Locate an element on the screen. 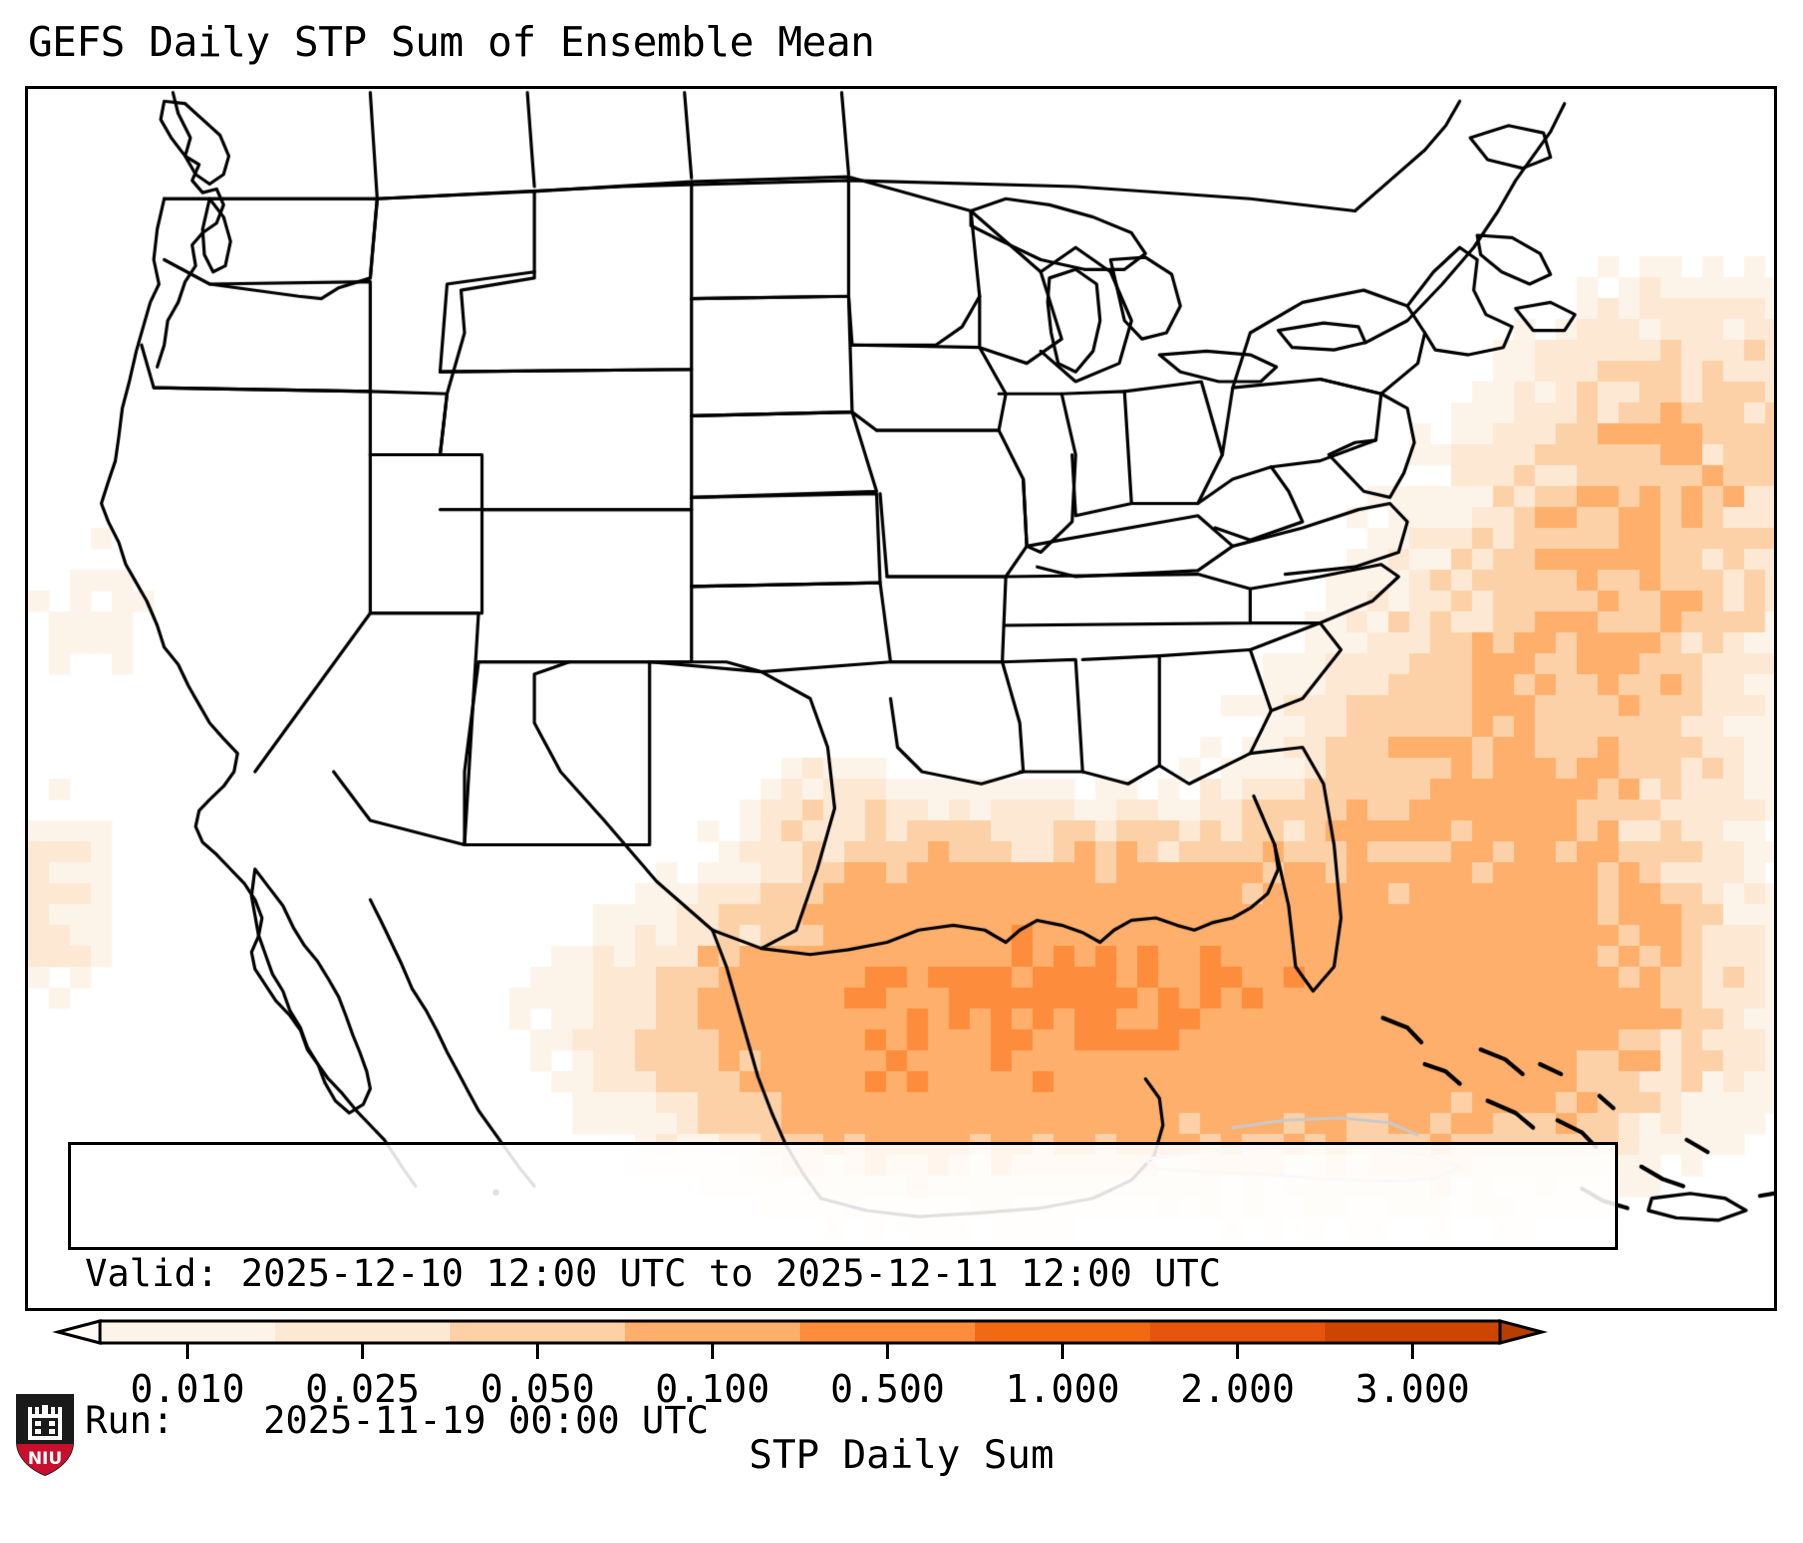 The image size is (1803, 1543). colorbar-tick-labels: 0.010 0.025 0.050 0.100 0.500 1.000 2.000 3.000 is located at coordinates (901, 1397).